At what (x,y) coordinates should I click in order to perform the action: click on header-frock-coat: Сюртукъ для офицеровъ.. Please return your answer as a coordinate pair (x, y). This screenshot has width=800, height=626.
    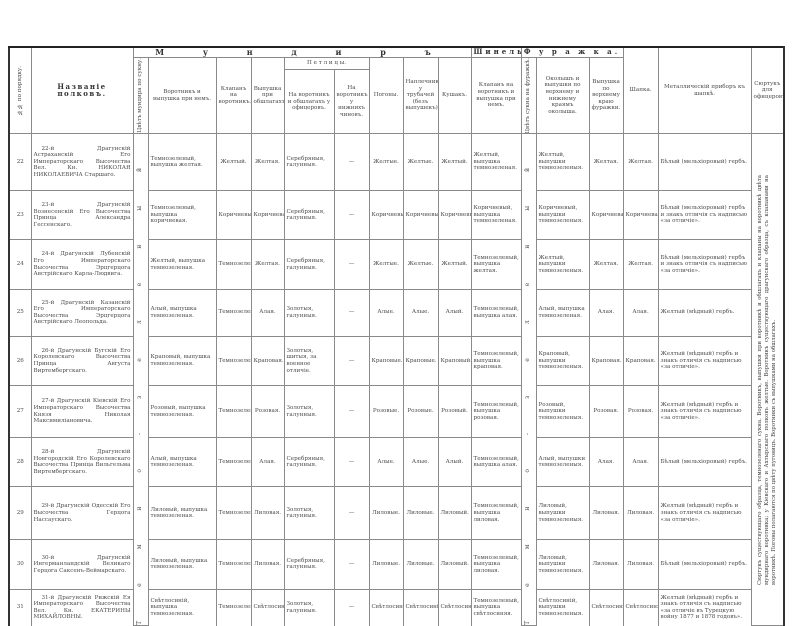
    Looking at the image, I should click on (768, 90).